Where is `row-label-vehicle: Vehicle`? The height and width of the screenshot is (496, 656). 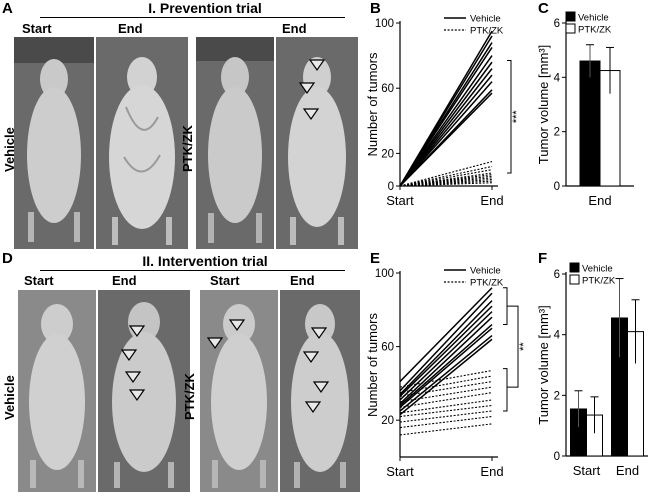
row-label-vehicle: Vehicle is located at coordinates (9, 397).